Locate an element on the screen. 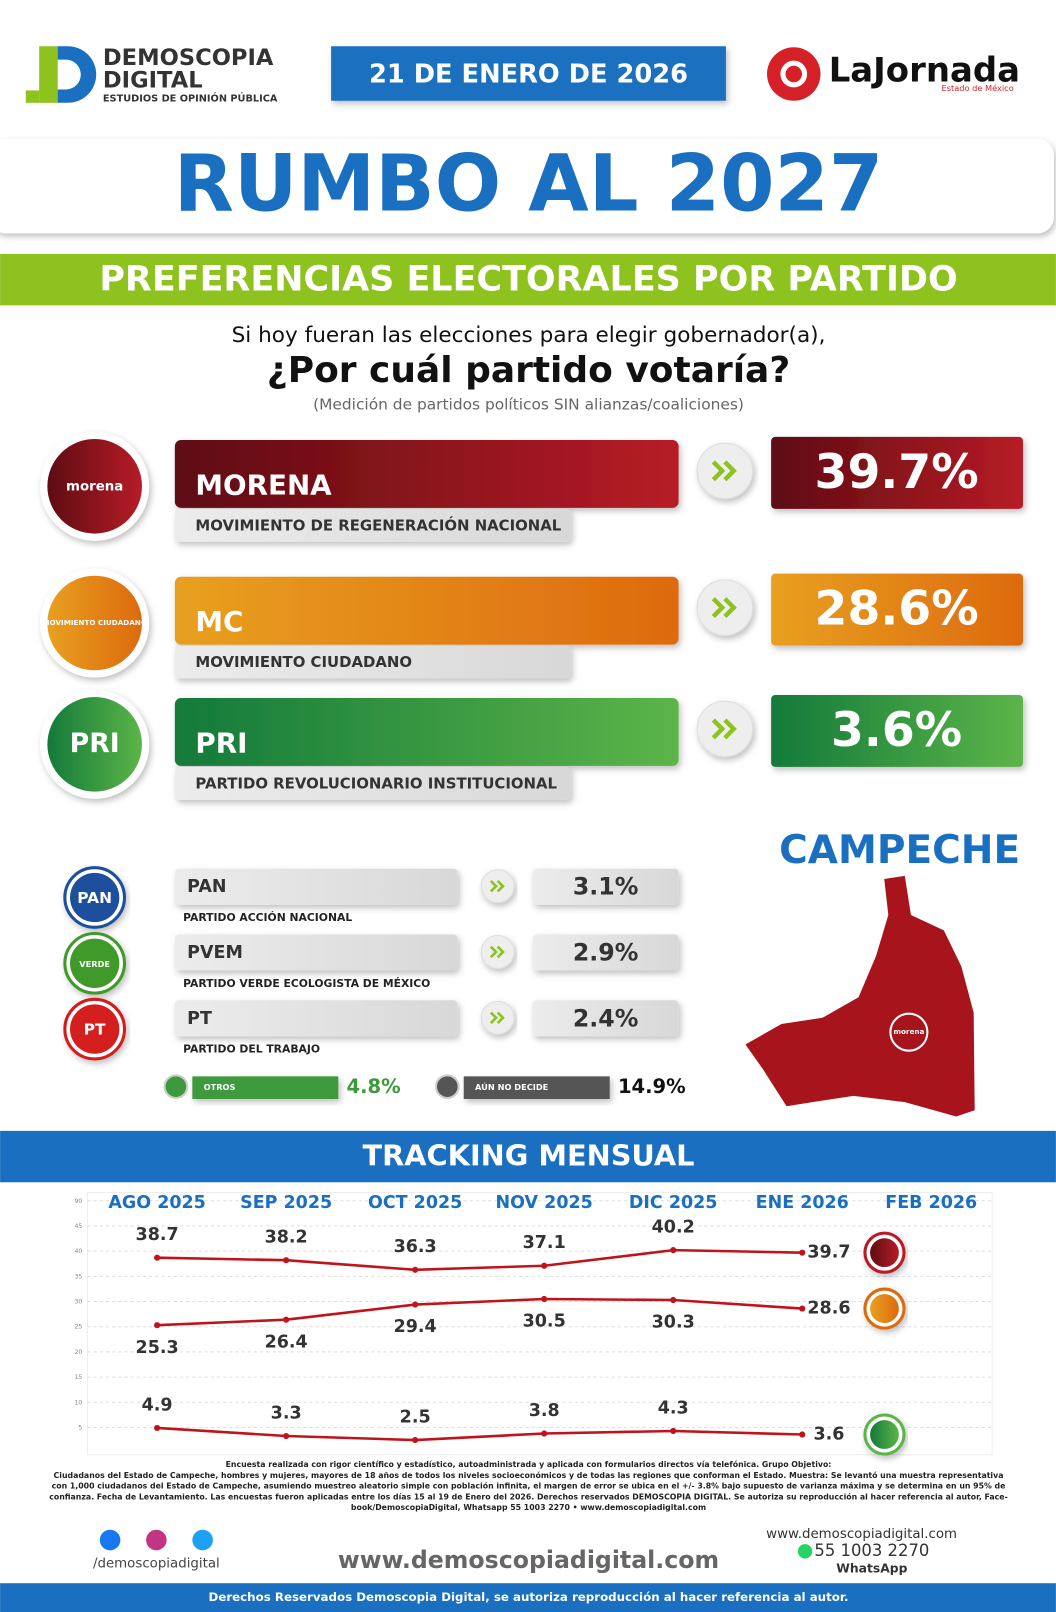 This screenshot has height=1612, width=1056. party-full-name: PARTIDO REVOLUCIONARIO INSTITUCIONAL is located at coordinates (376, 783).